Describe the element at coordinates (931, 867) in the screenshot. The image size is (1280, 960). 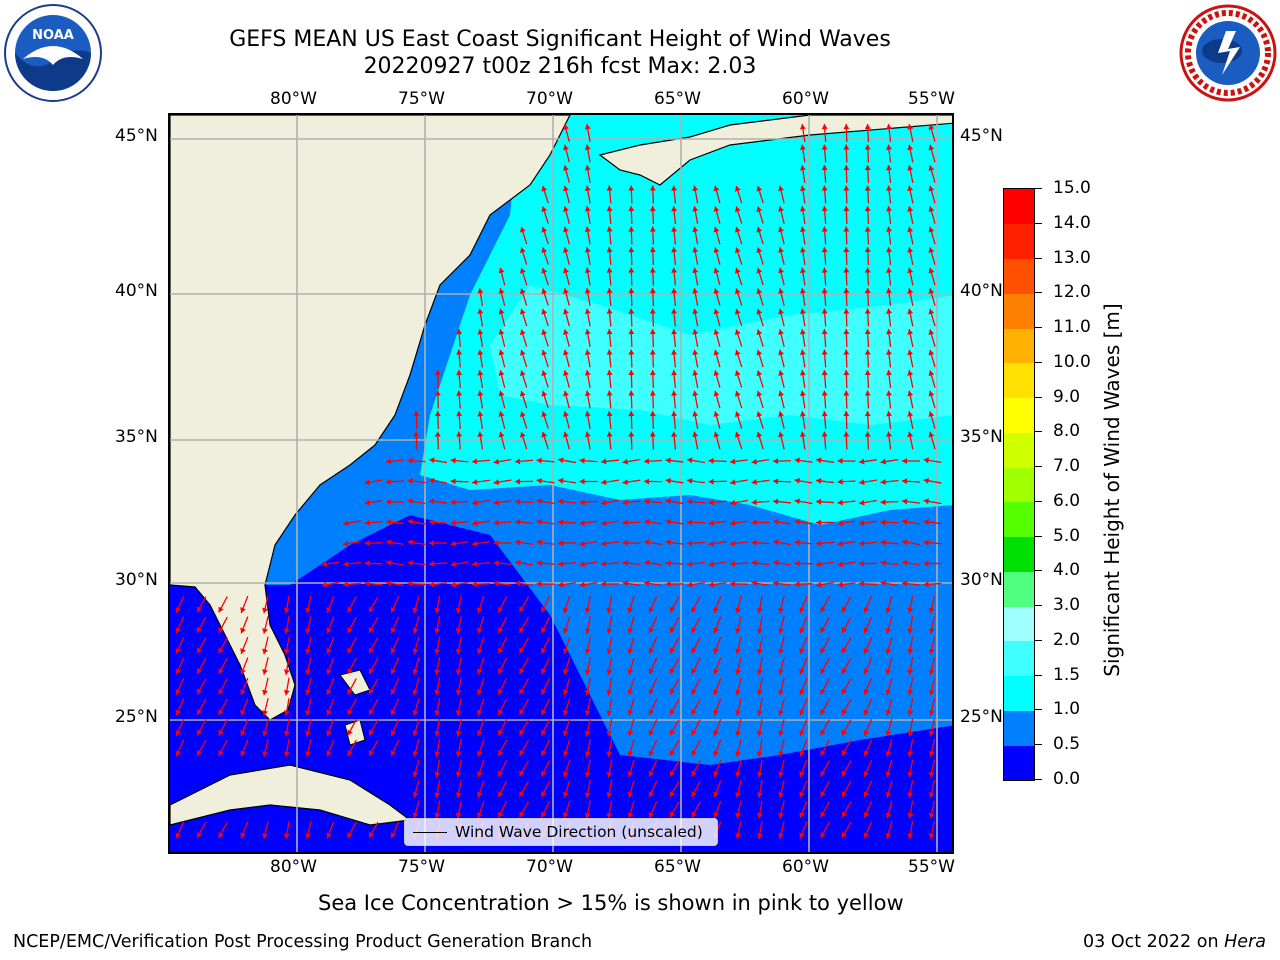
I see `lon-tick-bottom: 55°W` at that location.